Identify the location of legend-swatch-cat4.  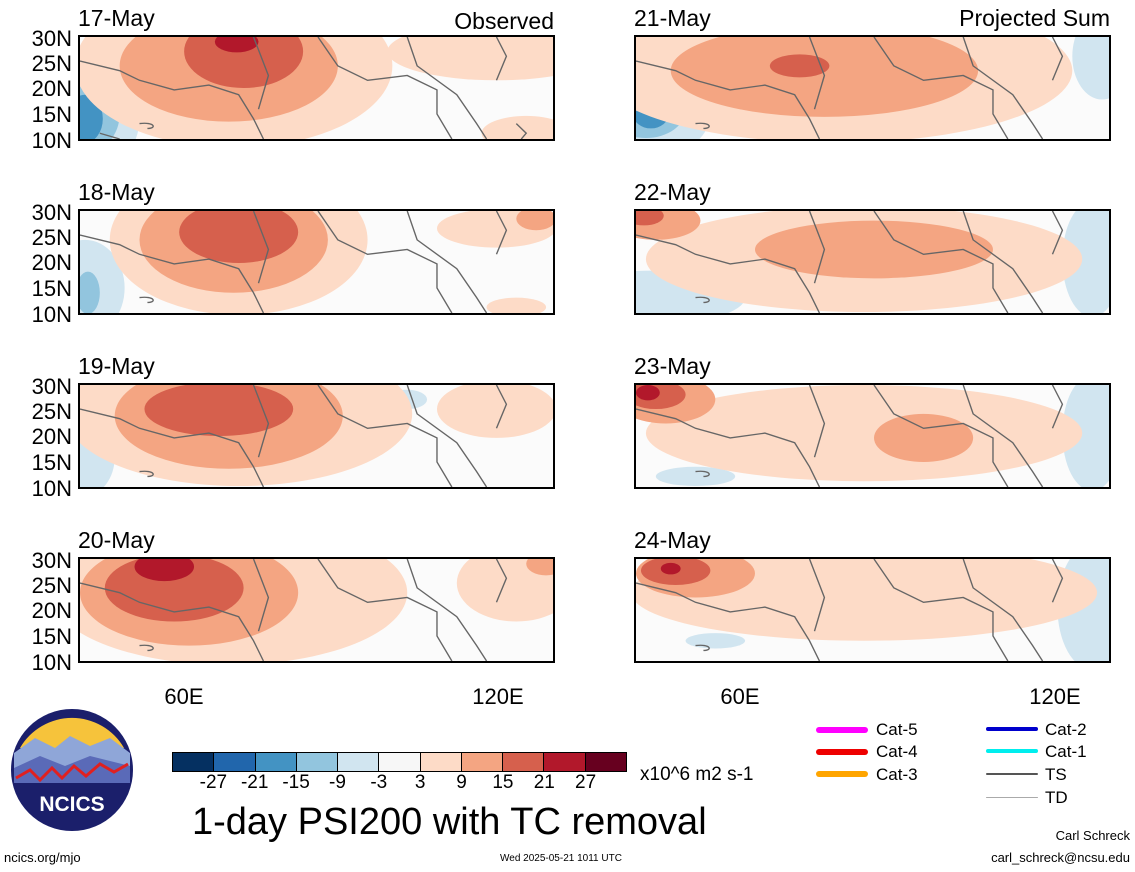
(842, 752).